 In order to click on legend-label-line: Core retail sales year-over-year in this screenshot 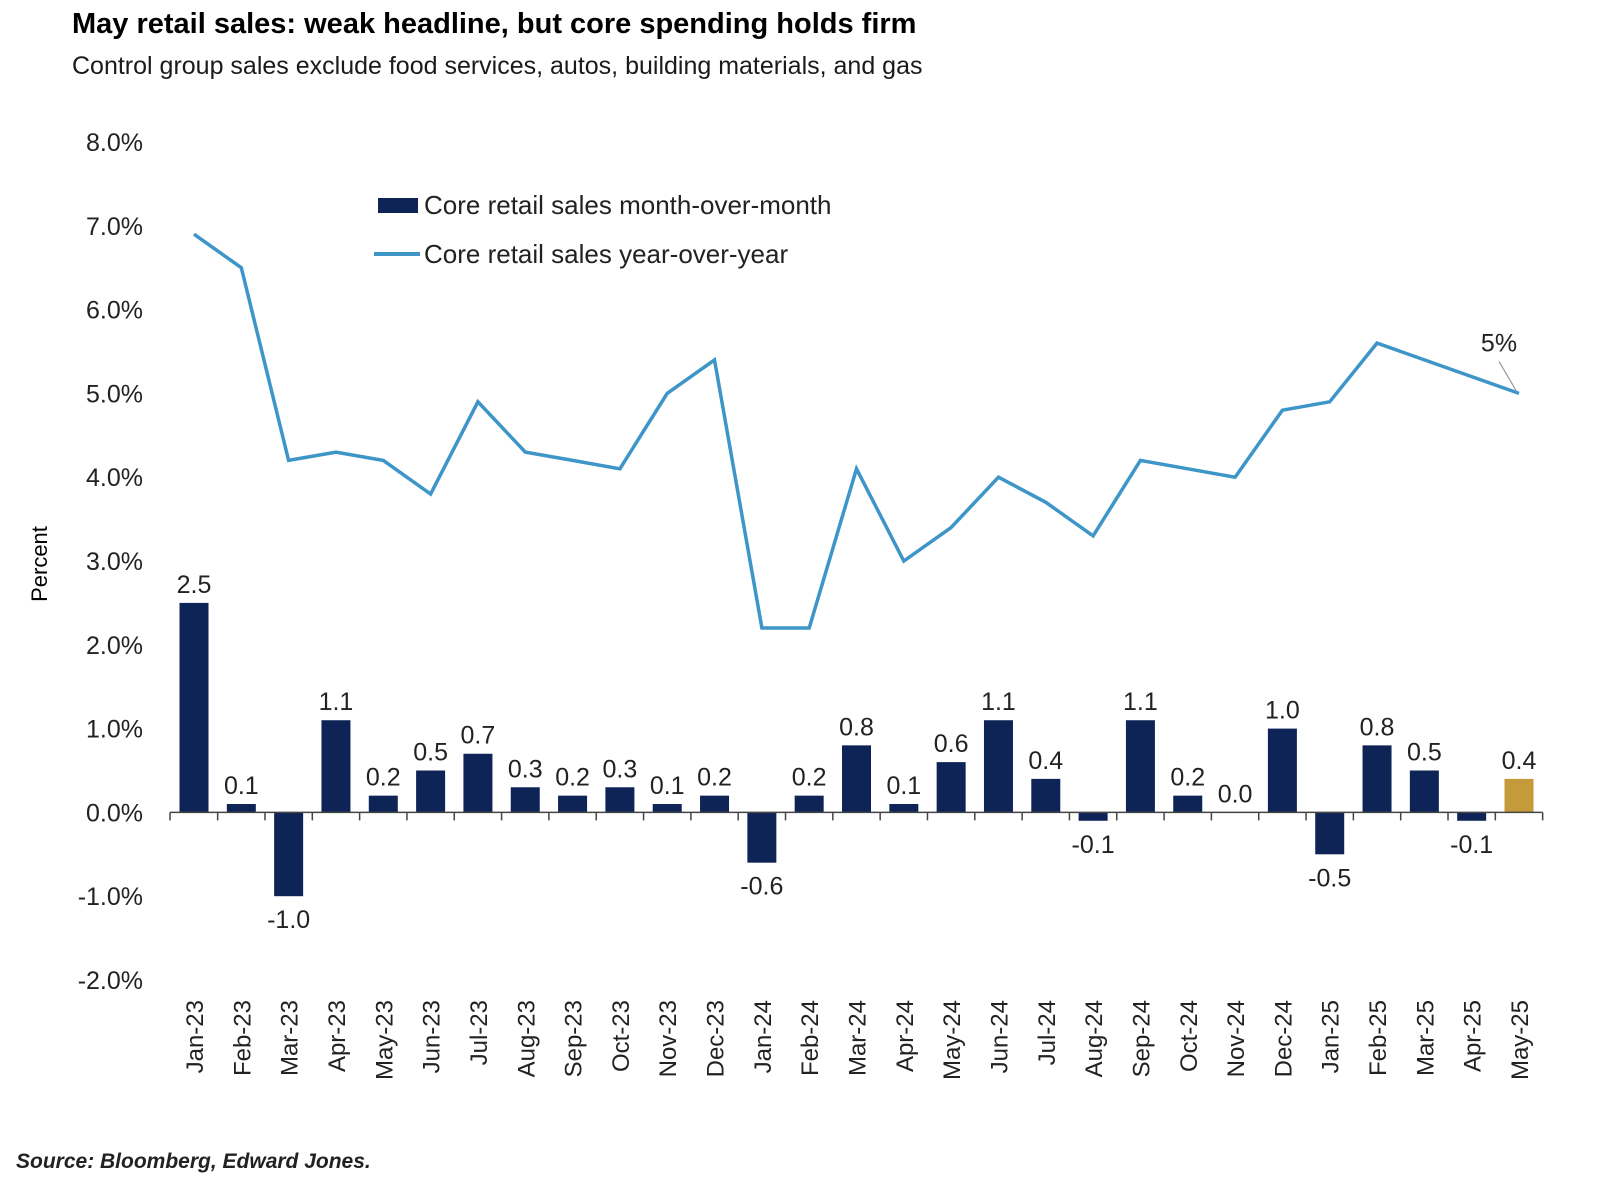, I will do `click(606, 254)`.